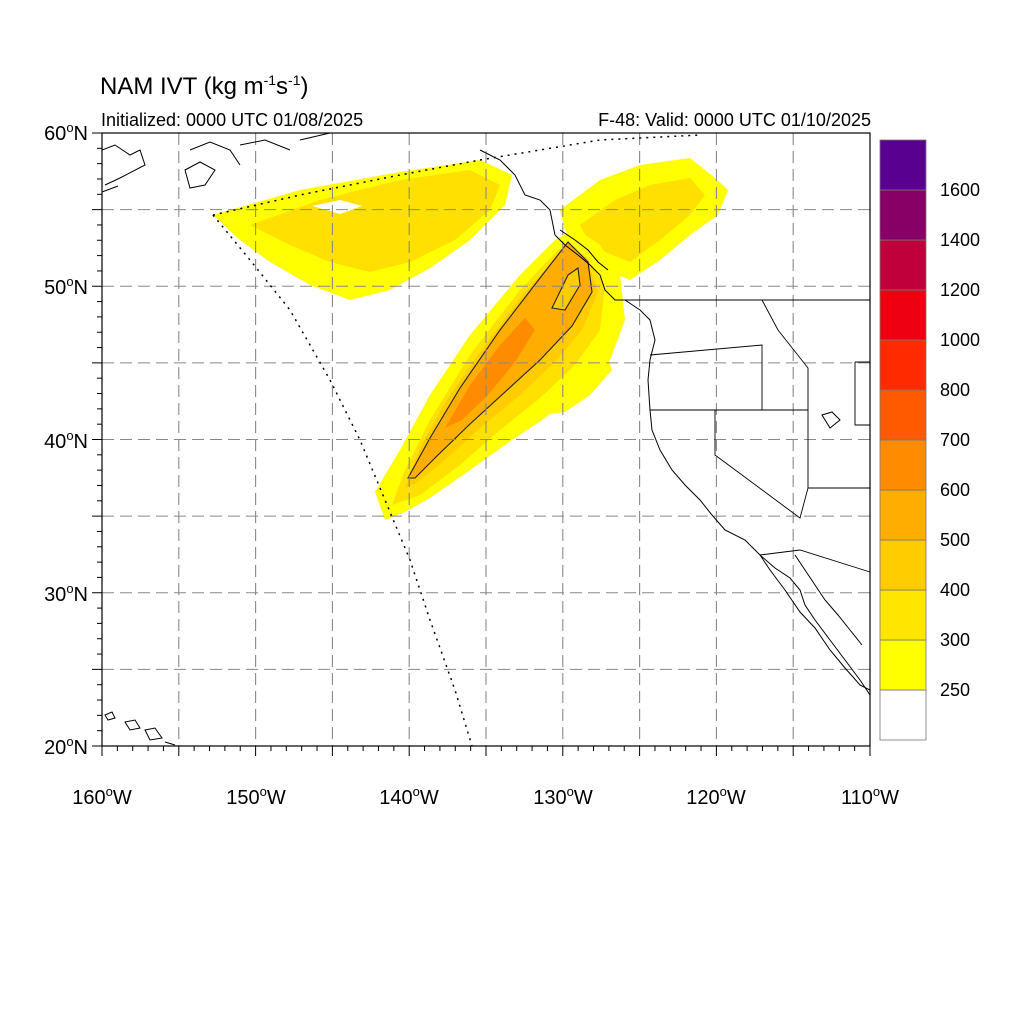  I want to click on lon-label-150: 150oW, so click(256, 796).